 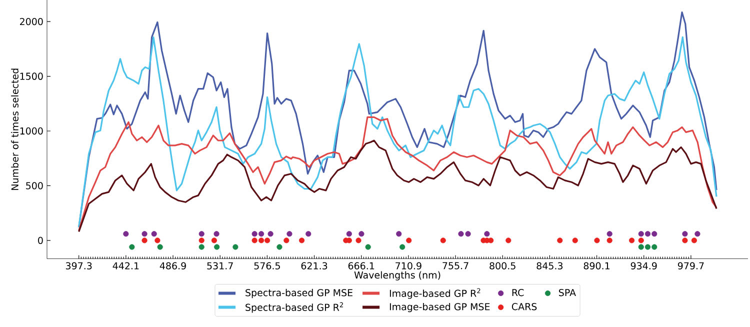 What do you see at coordinates (314, 266) in the screenshot?
I see `x-tick-label: 621.3` at bounding box center [314, 266].